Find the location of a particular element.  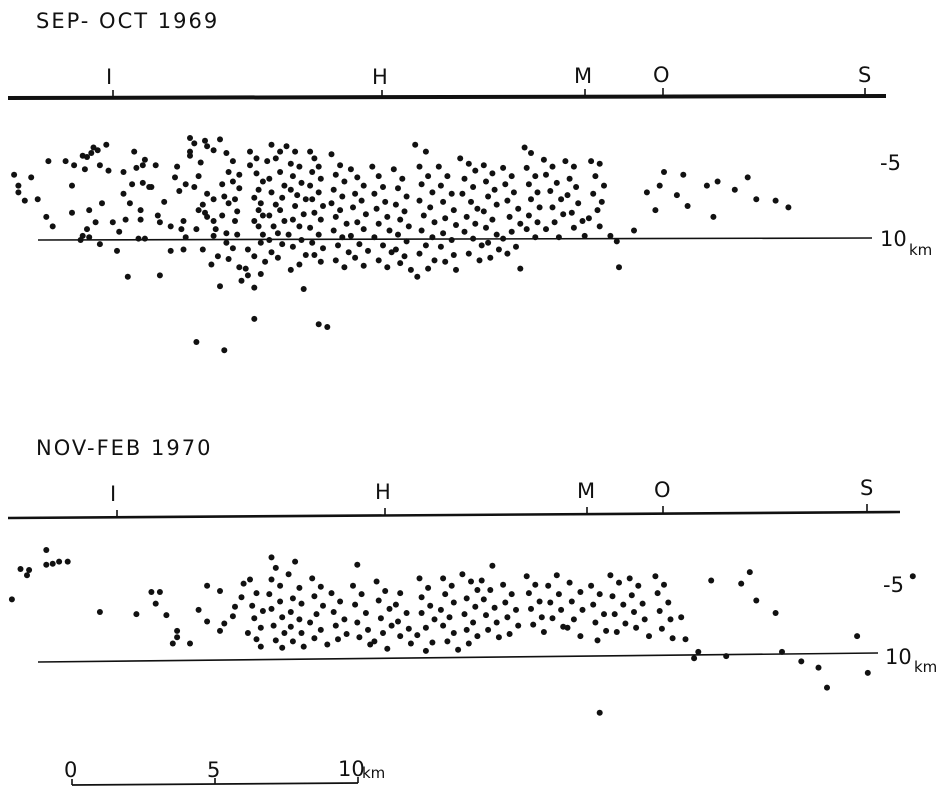

station-label-i: I is located at coordinates (109, 77).